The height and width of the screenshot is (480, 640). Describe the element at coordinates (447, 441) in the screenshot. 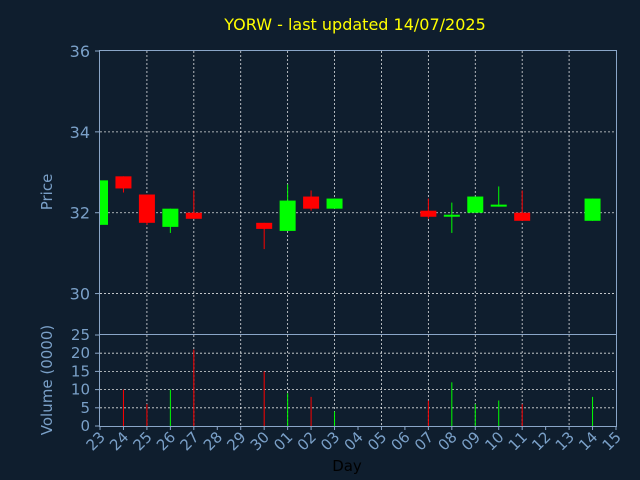

I see `x-tick-label: 08` at that location.